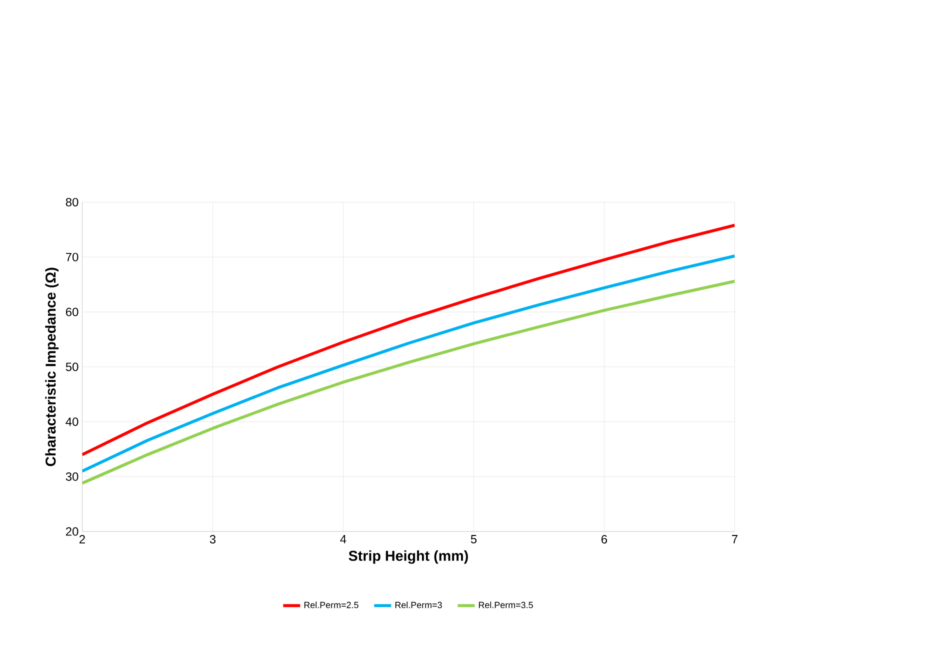 The image size is (944, 648). What do you see at coordinates (331, 605) in the screenshot?
I see `legend-label: Rel.Perm=2.5` at bounding box center [331, 605].